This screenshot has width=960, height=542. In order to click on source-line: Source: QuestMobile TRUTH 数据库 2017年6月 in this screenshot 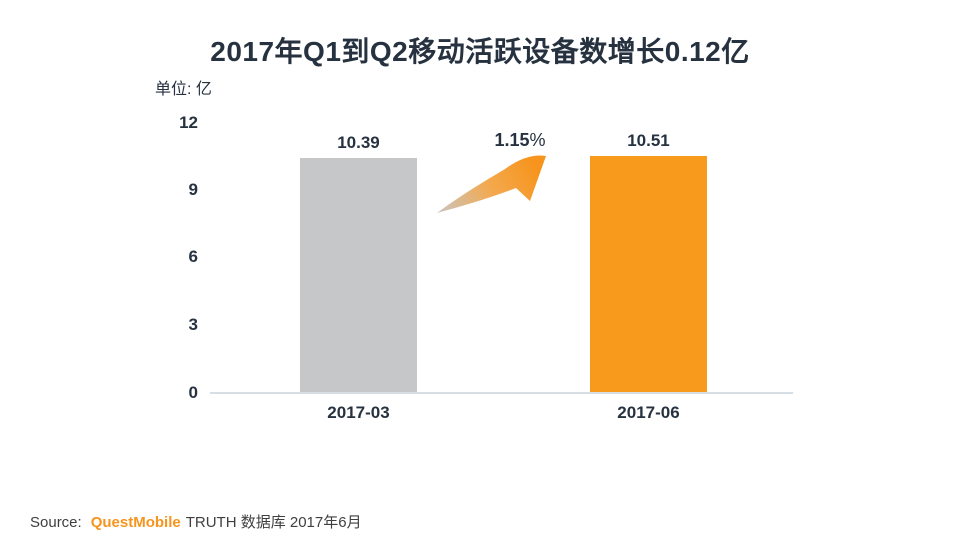, I will do `click(196, 521)`.